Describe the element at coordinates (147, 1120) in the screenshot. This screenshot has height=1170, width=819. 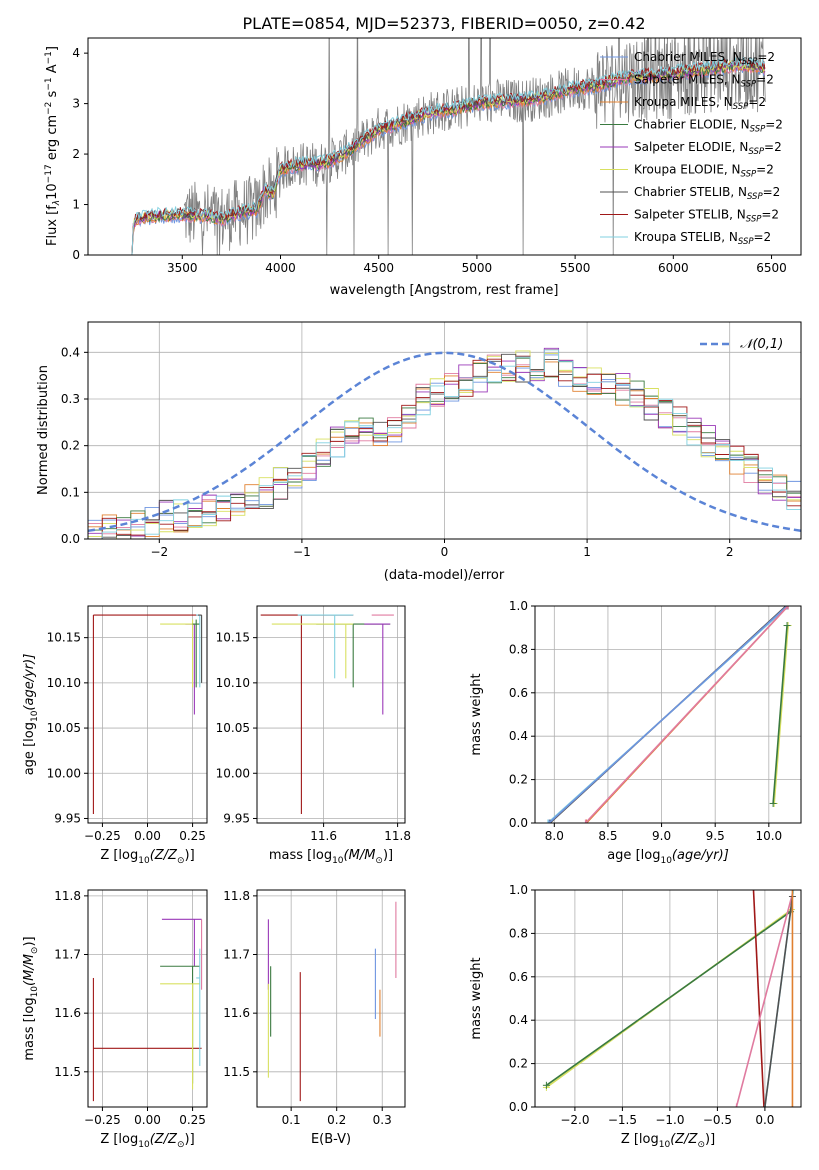
I see `mass_vs_Z-xtick-label: 0.00` at that location.